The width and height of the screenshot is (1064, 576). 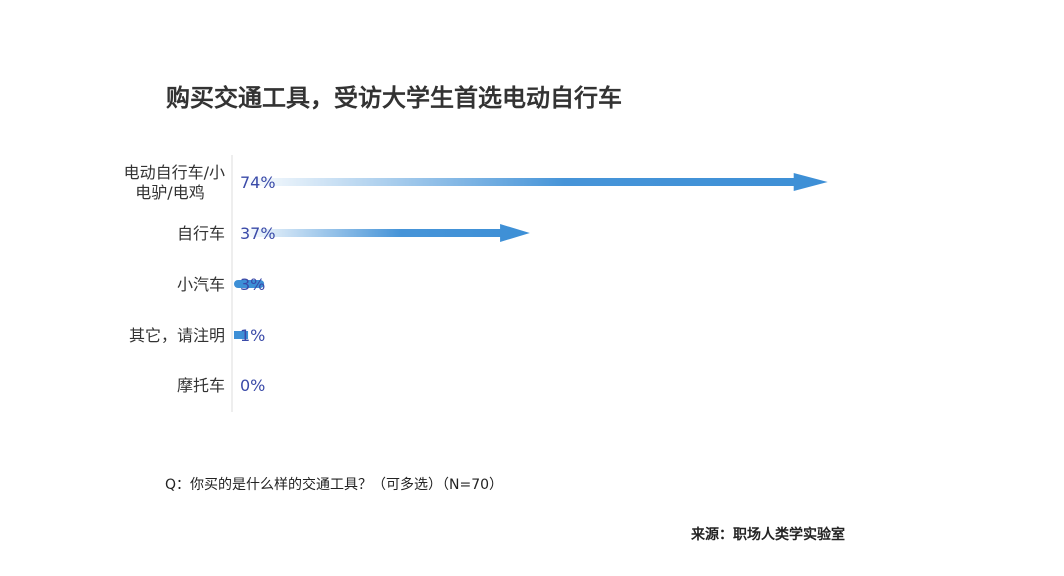 I want to click on category-label: 摩托车, so click(x=201, y=385).